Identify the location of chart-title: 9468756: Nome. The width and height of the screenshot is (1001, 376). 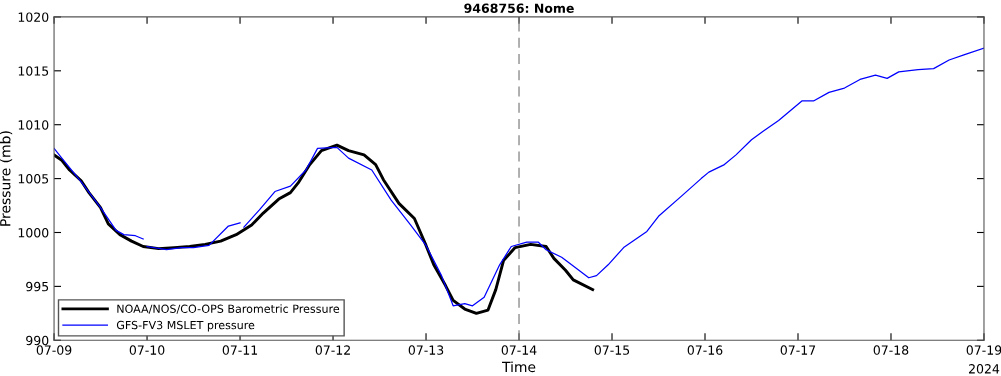
(519, 8).